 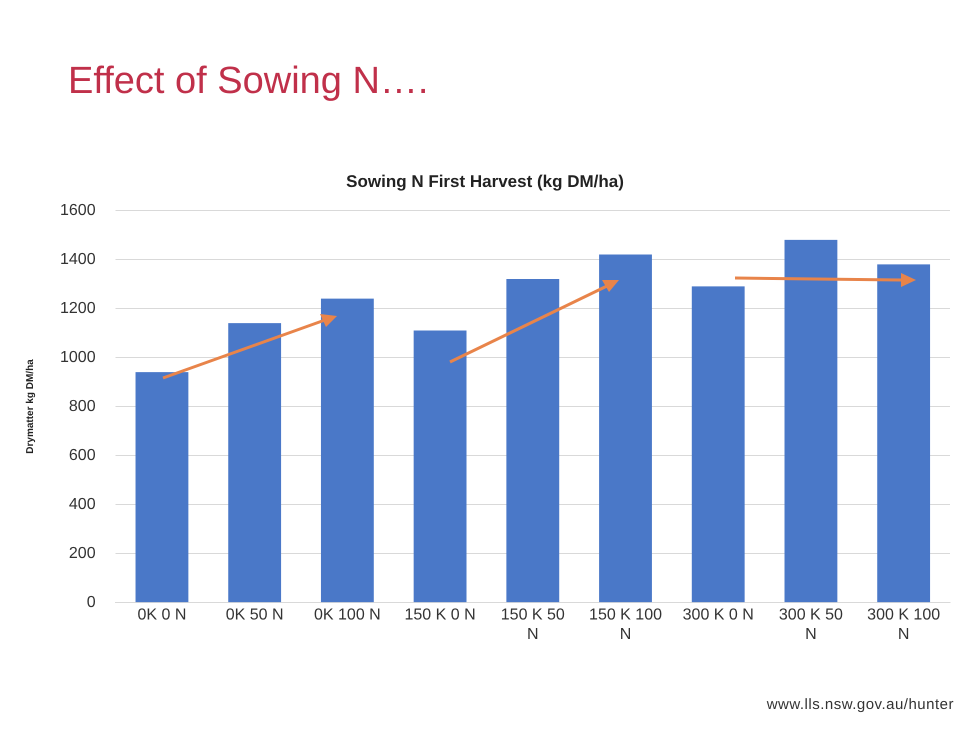 I want to click on y-tick-label: 0, so click(x=91, y=603).